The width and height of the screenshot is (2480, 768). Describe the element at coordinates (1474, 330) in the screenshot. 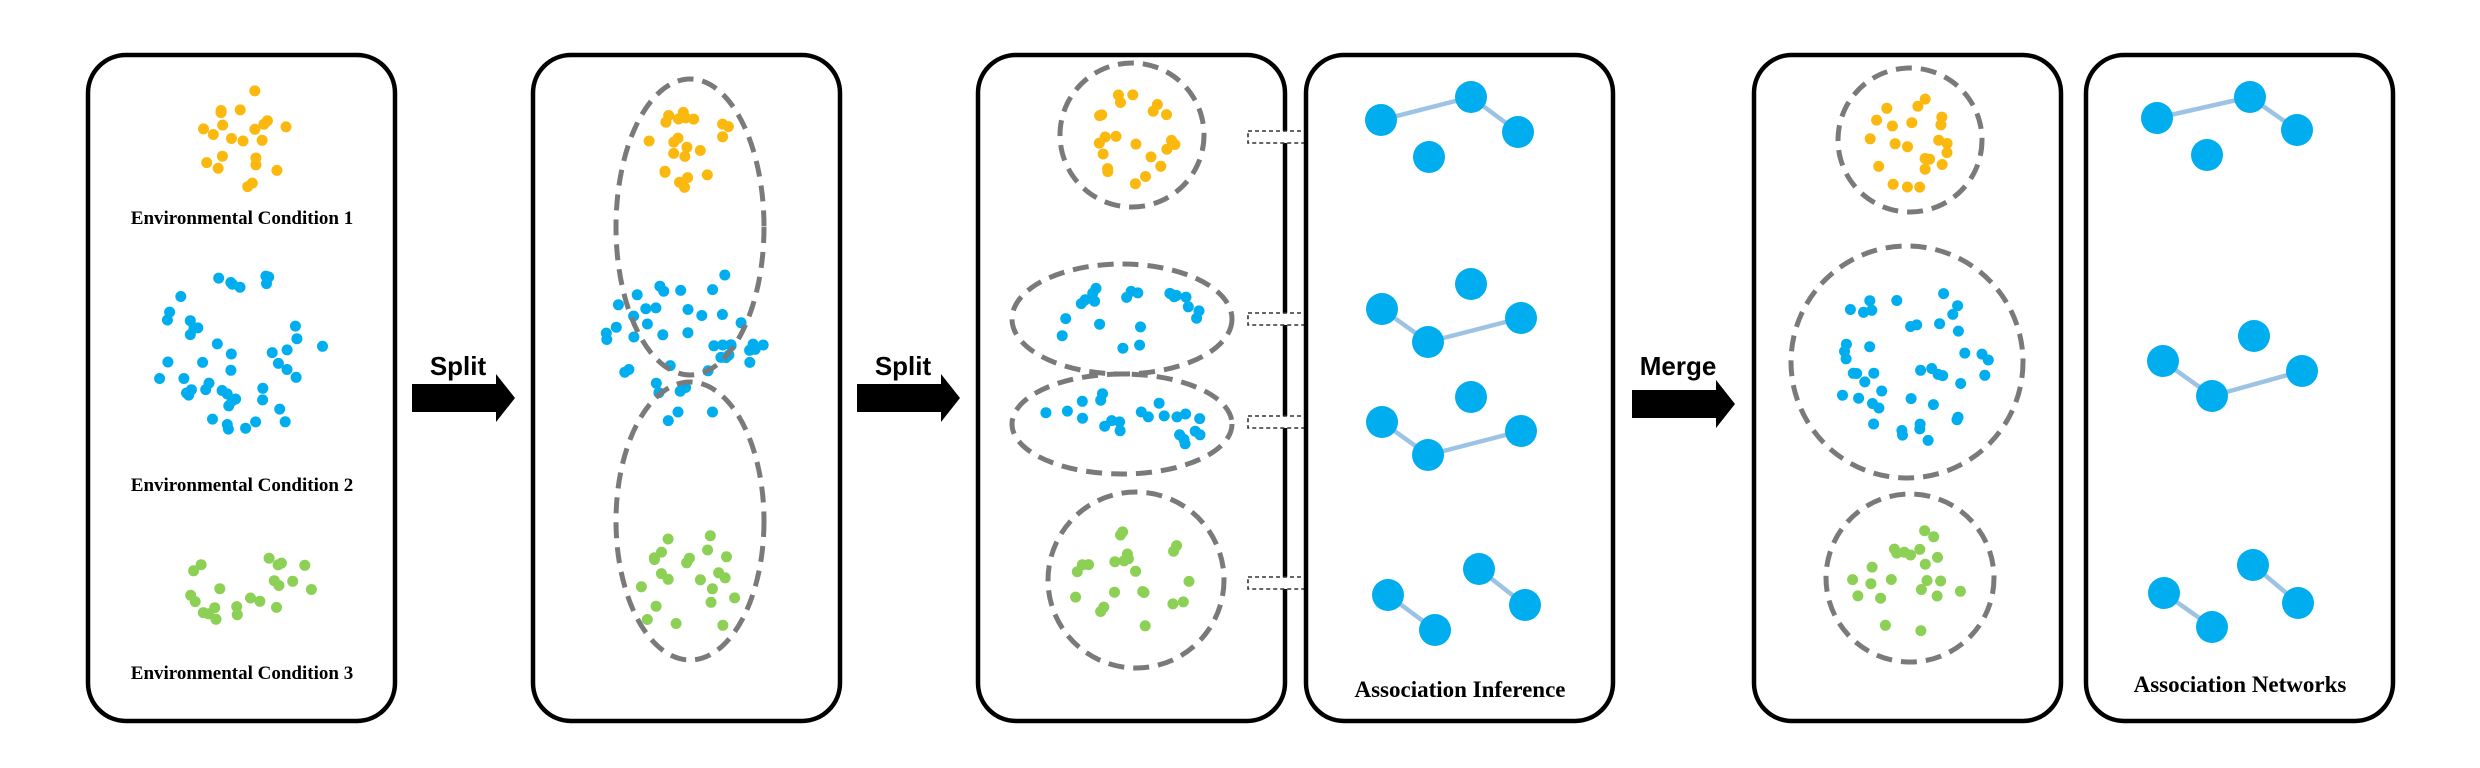

I see `network-edge` at that location.